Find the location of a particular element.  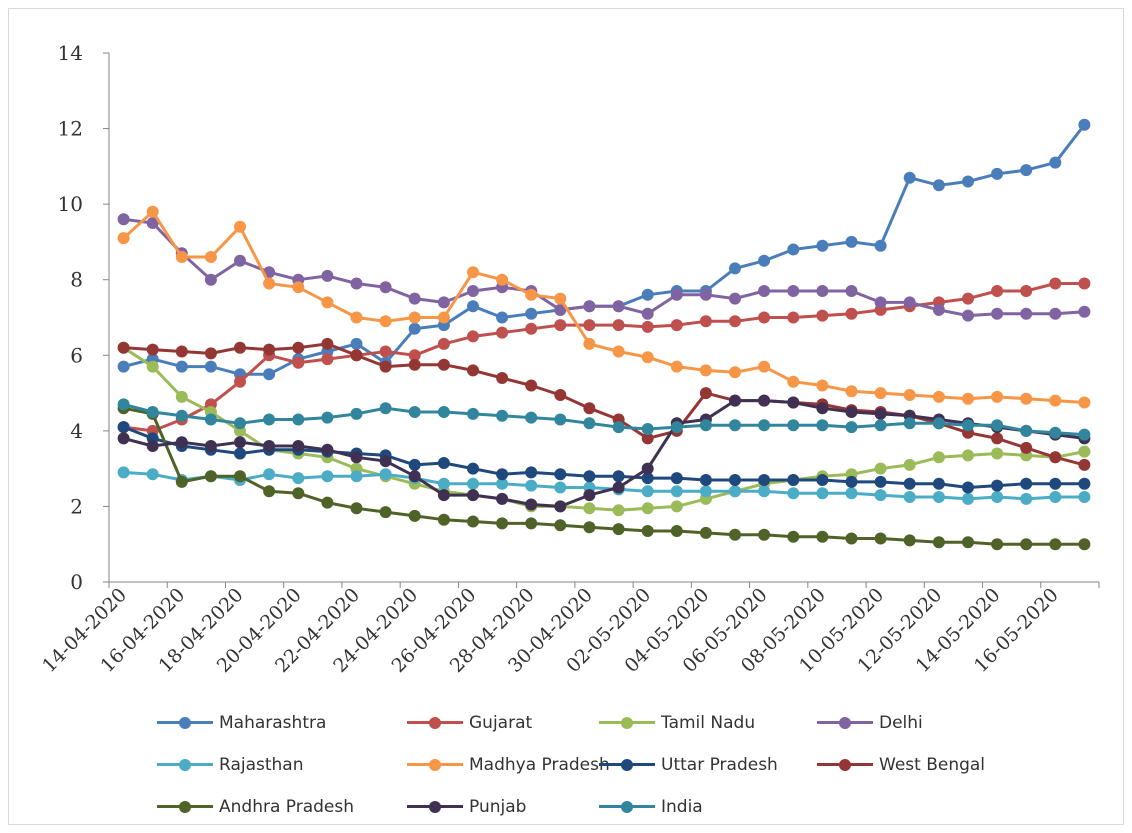

y-tick-label: 10 is located at coordinates (70, 204).